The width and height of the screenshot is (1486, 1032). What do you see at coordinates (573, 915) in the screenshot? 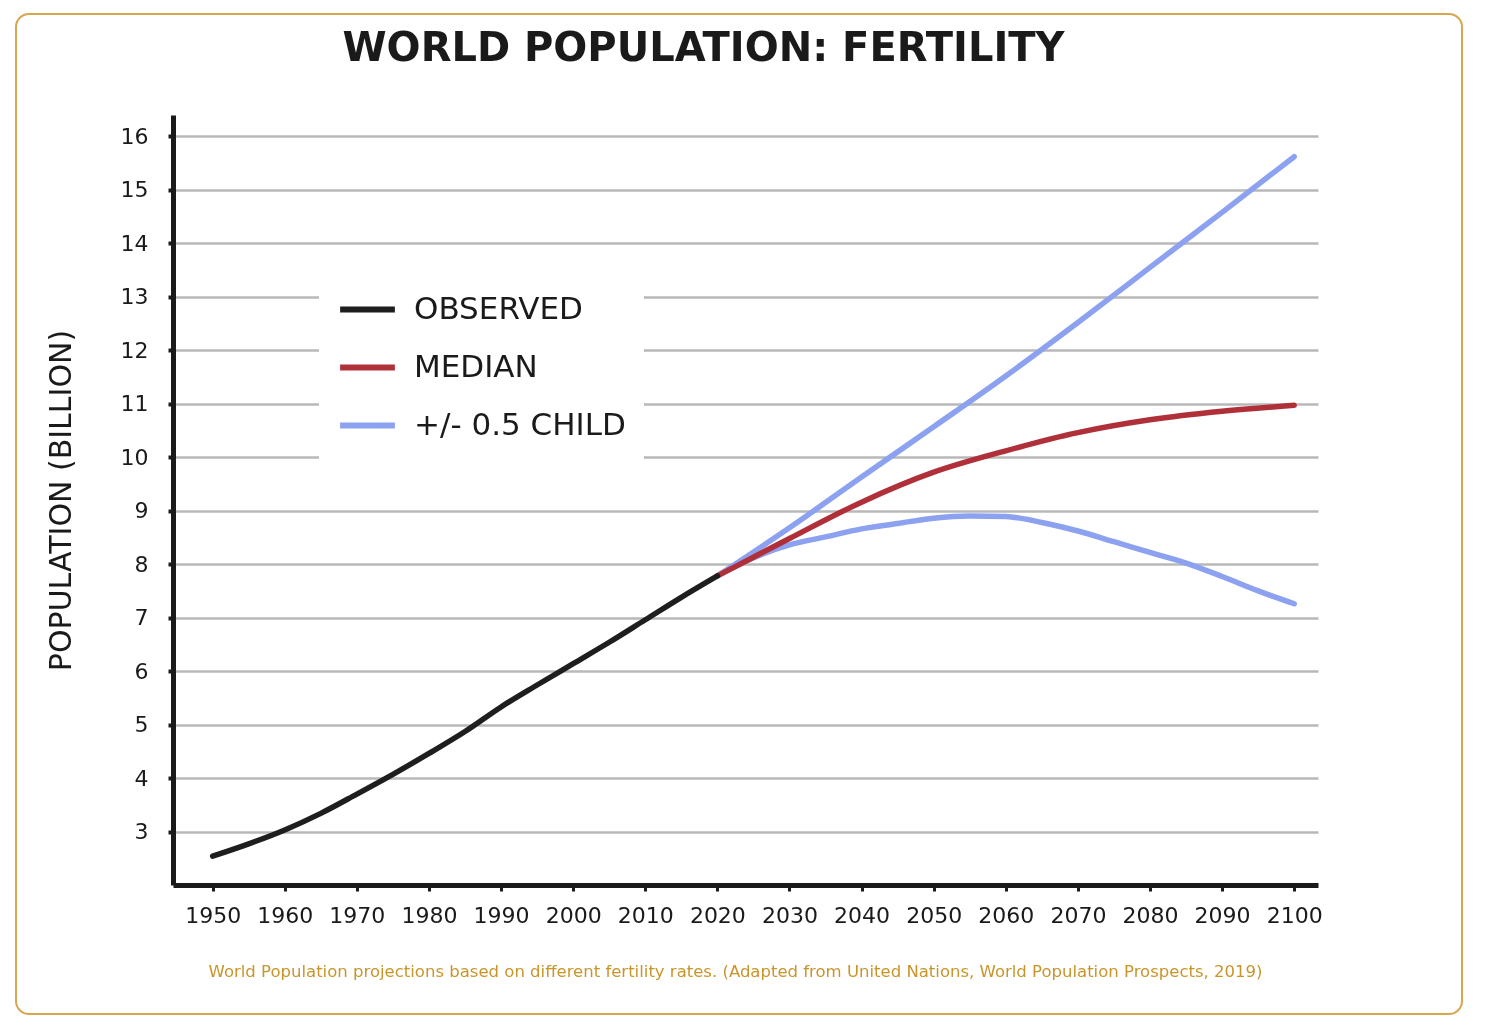
I see `x-tick-label: 2000` at bounding box center [573, 915].